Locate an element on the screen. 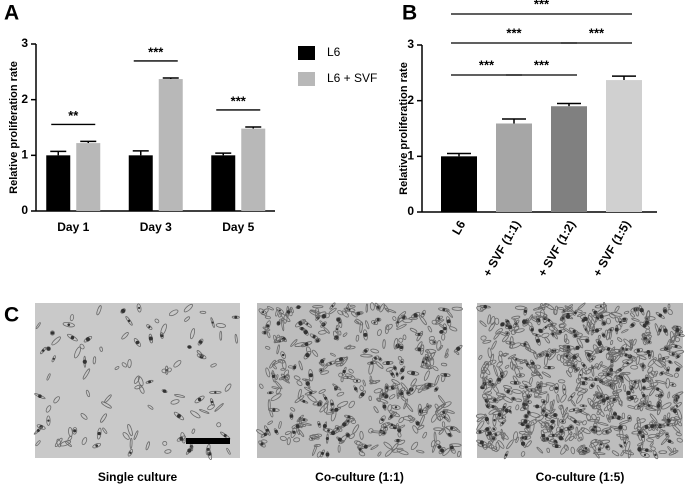 The image size is (685, 488). legend-label: L6 + SVF is located at coordinates (352, 78).